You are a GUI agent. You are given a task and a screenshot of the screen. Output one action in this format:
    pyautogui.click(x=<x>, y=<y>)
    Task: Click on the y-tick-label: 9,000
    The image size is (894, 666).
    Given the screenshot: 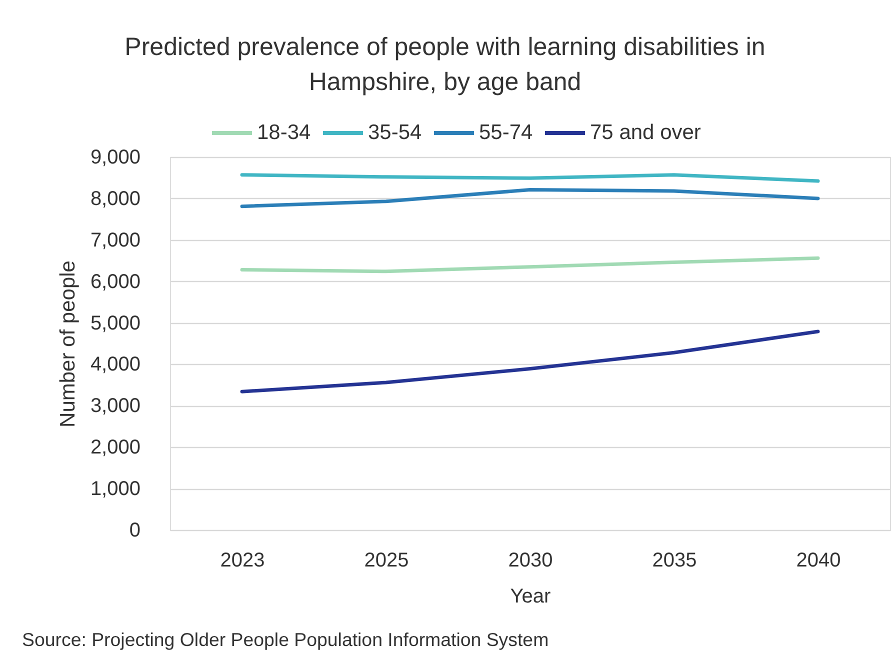 What is the action you would take?
    pyautogui.click(x=115, y=157)
    